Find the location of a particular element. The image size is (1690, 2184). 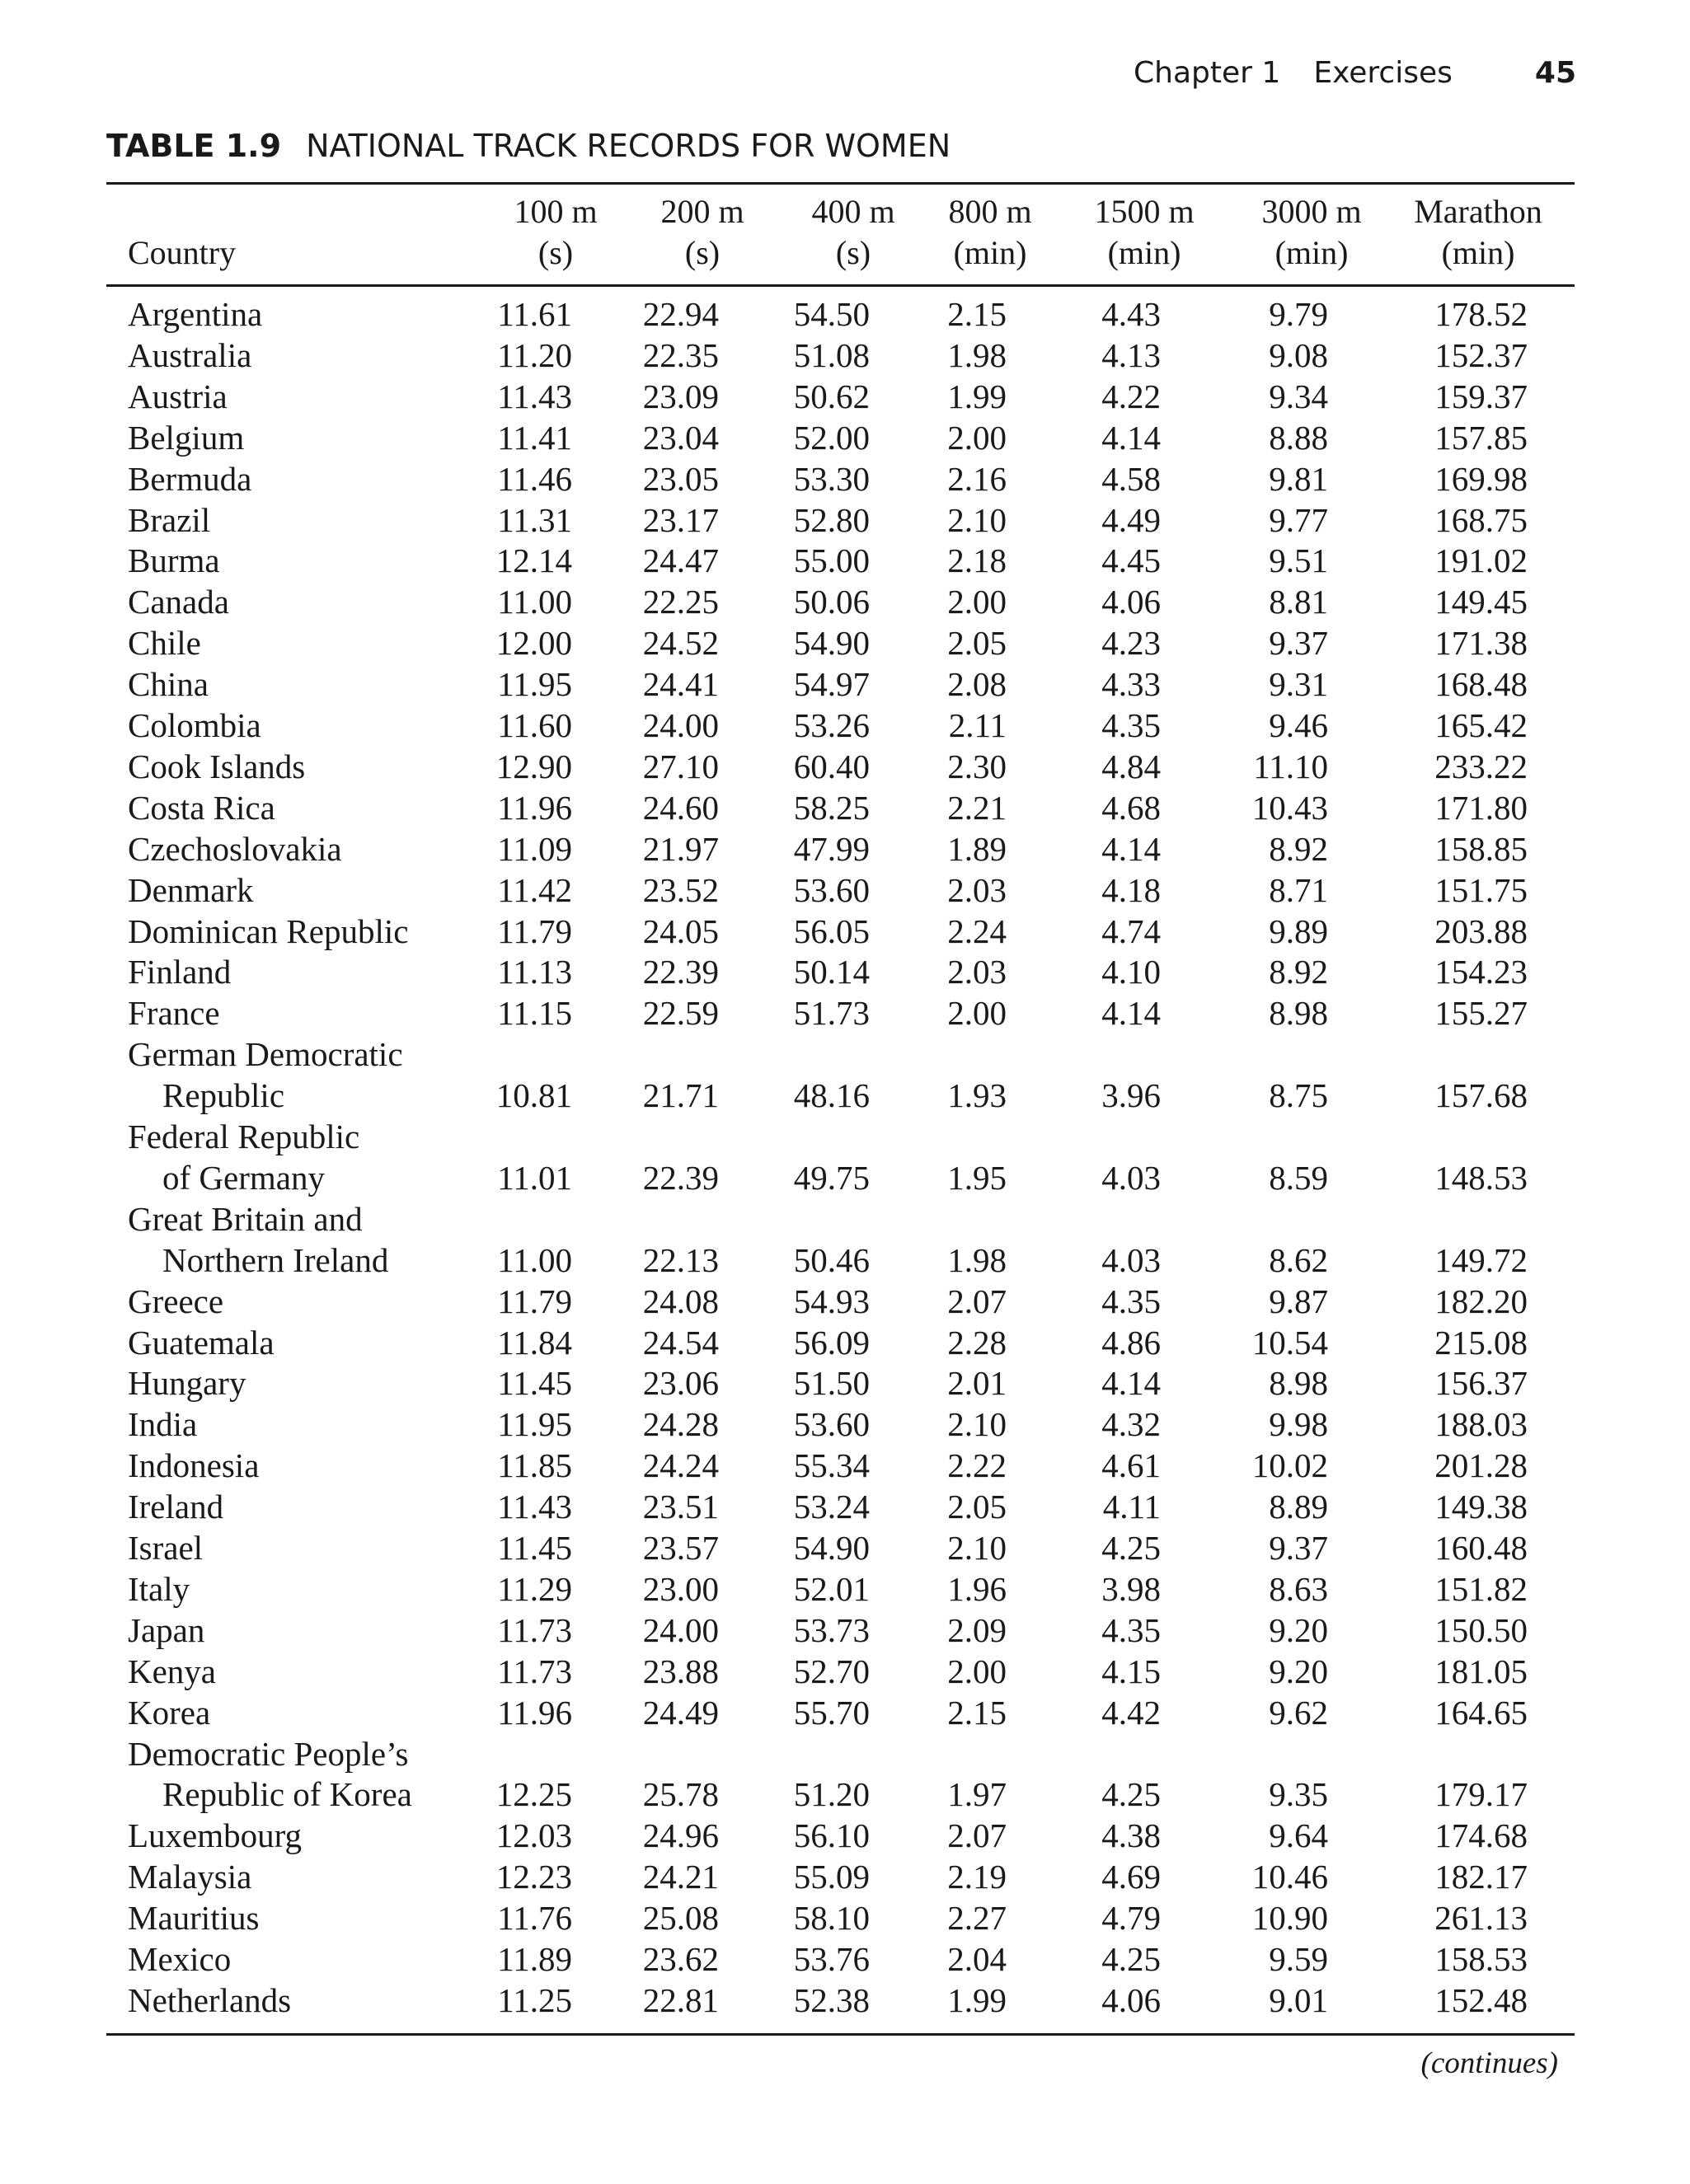

cell-value: 178.52 is located at coordinates (1481, 314).